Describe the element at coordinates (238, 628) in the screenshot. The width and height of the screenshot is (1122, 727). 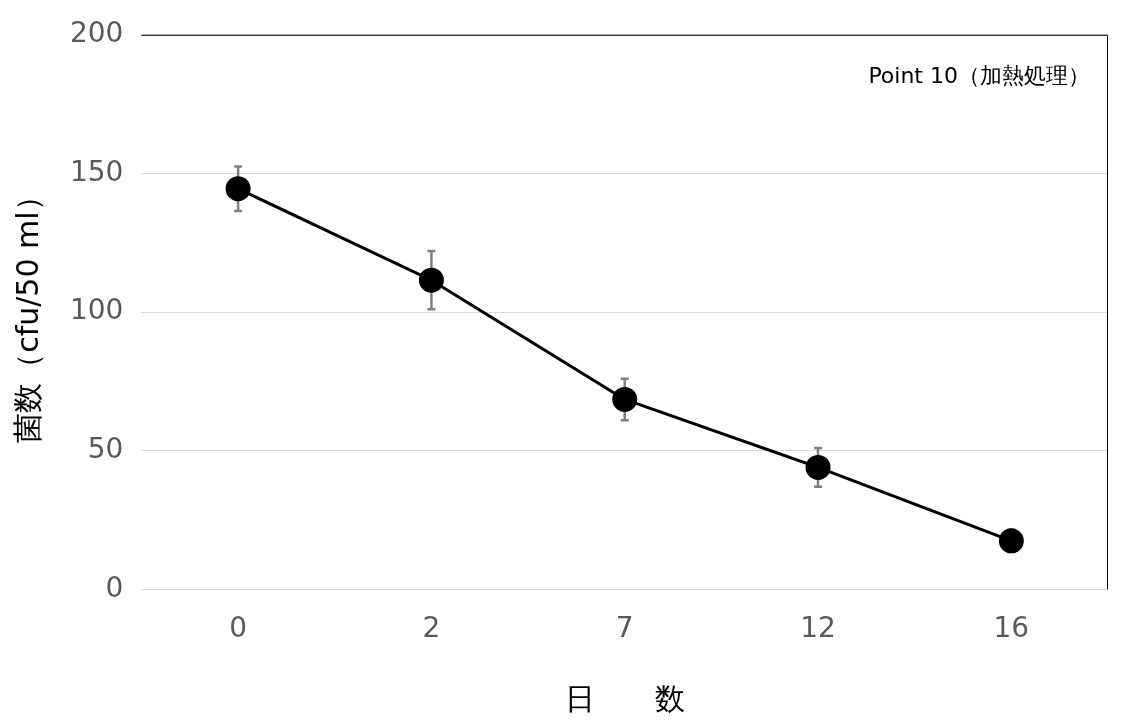
I see `x-tick-label: 0` at that location.